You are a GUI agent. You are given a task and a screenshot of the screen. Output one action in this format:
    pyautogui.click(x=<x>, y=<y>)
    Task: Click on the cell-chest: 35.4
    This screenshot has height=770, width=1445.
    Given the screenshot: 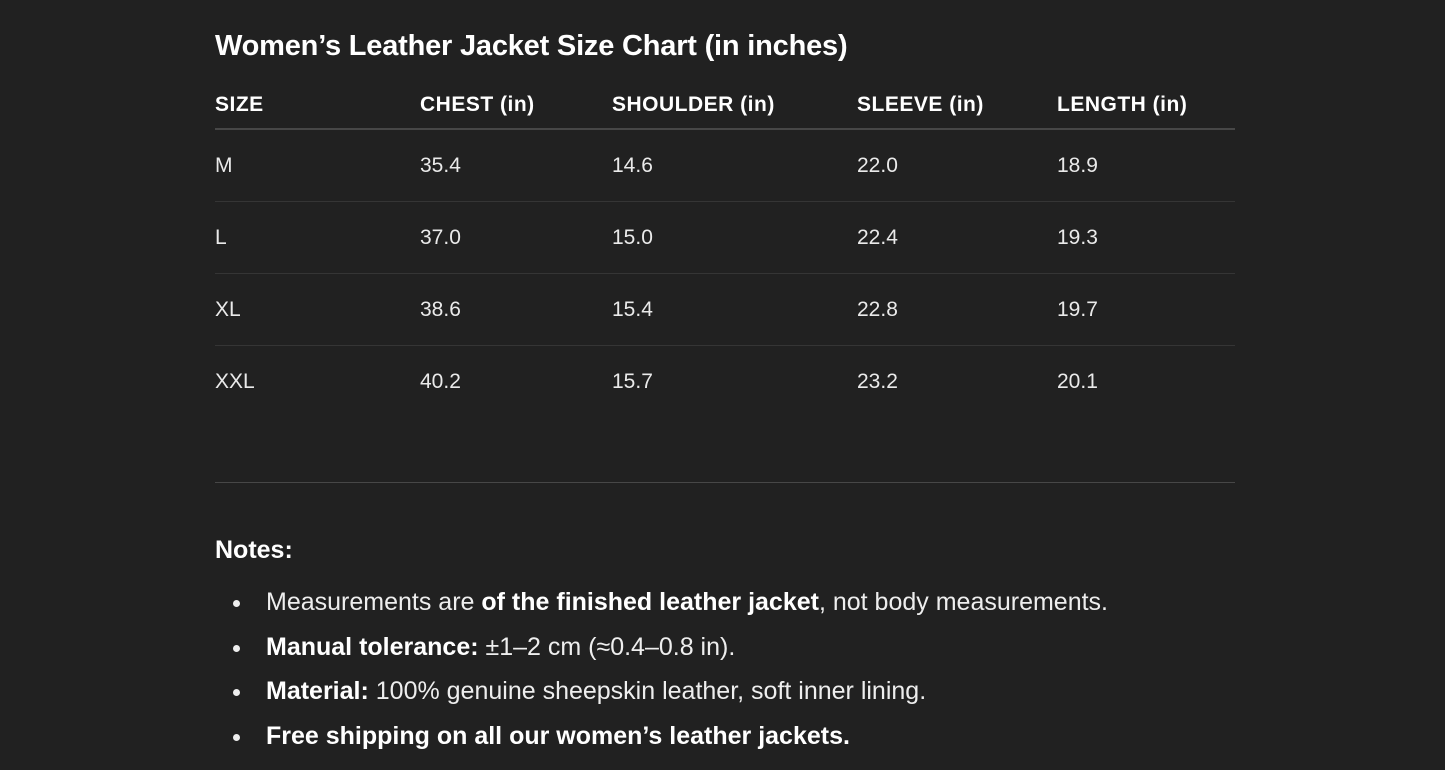 What is the action you would take?
    pyautogui.click(x=516, y=165)
    